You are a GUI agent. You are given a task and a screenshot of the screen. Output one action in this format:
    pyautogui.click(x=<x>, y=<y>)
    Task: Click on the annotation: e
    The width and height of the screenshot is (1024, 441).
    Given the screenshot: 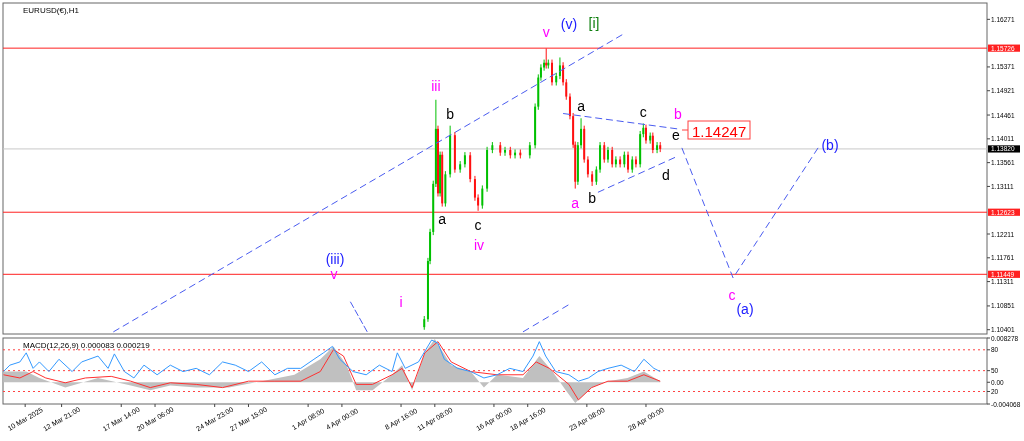 What is the action you would take?
    pyautogui.click(x=676, y=135)
    